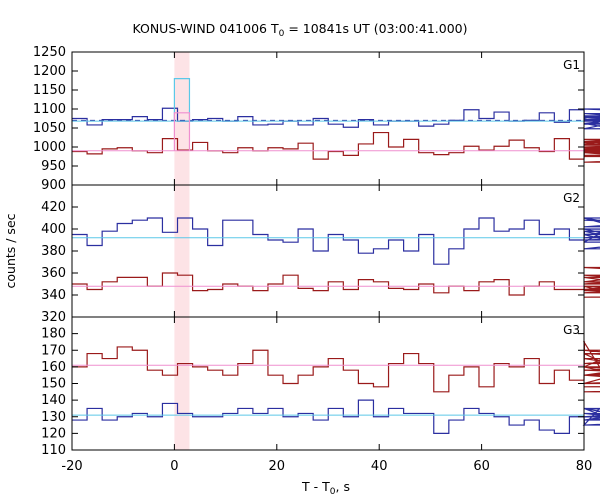  Describe the element at coordinates (49, 109) in the screenshot. I see `ytick-label-g1: 1100` at that location.